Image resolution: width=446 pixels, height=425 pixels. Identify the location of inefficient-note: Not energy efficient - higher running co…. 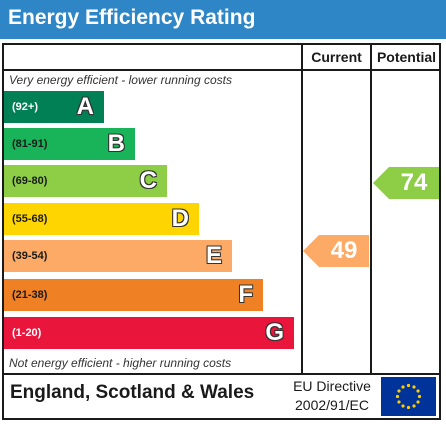
(120, 363).